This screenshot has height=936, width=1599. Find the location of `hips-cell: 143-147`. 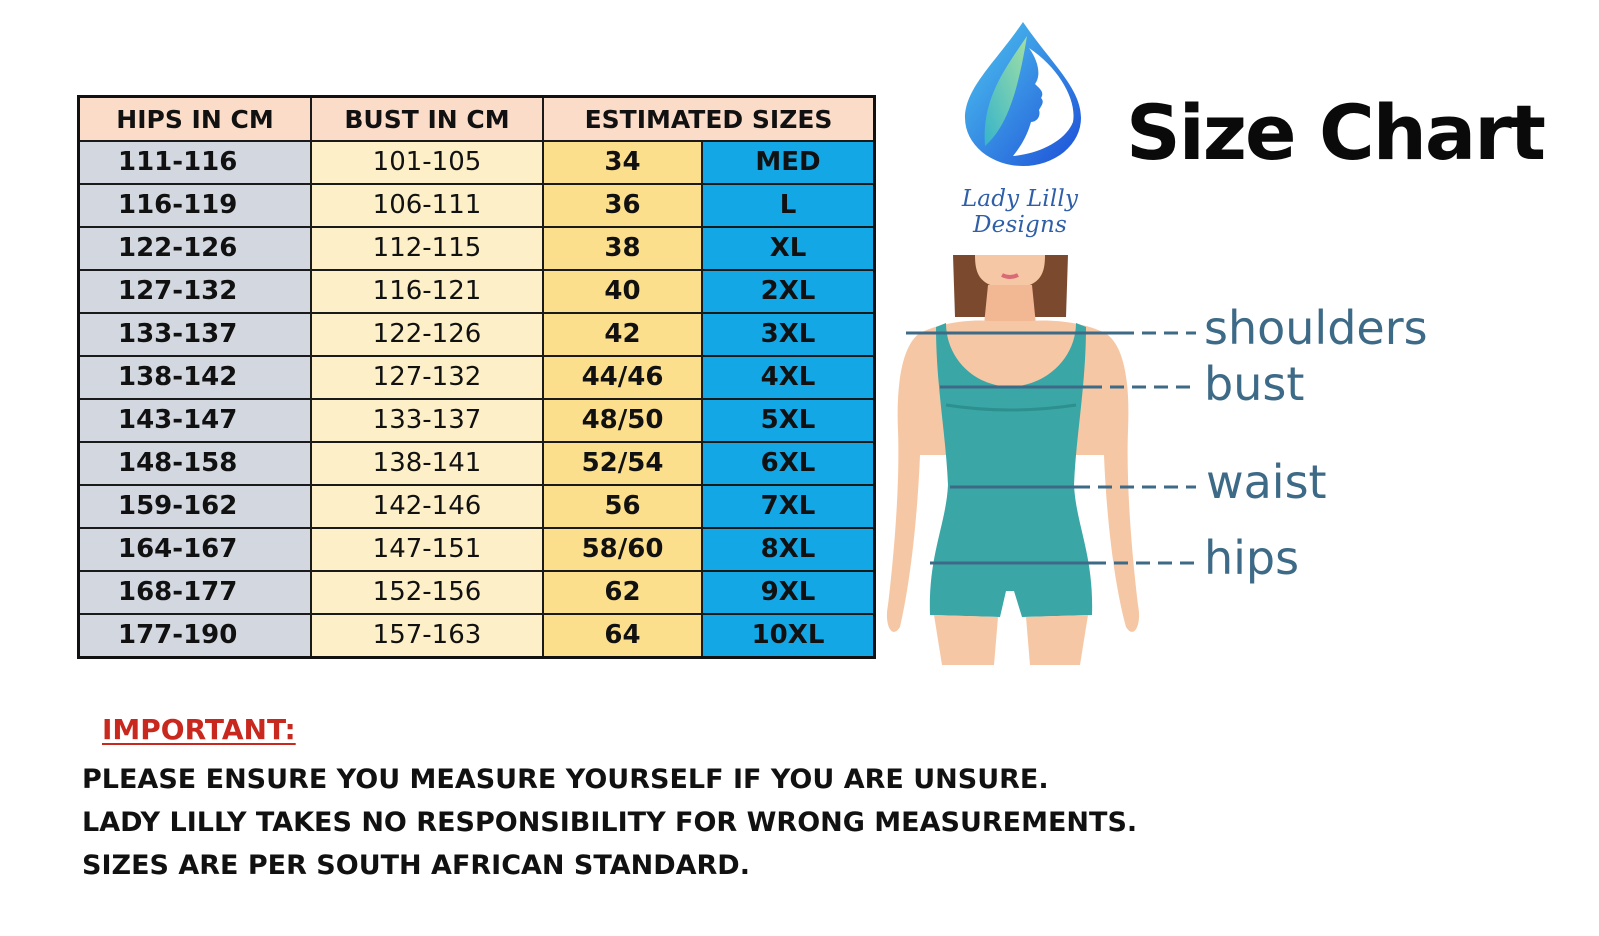

hips-cell: 143-147 is located at coordinates (194, 420).